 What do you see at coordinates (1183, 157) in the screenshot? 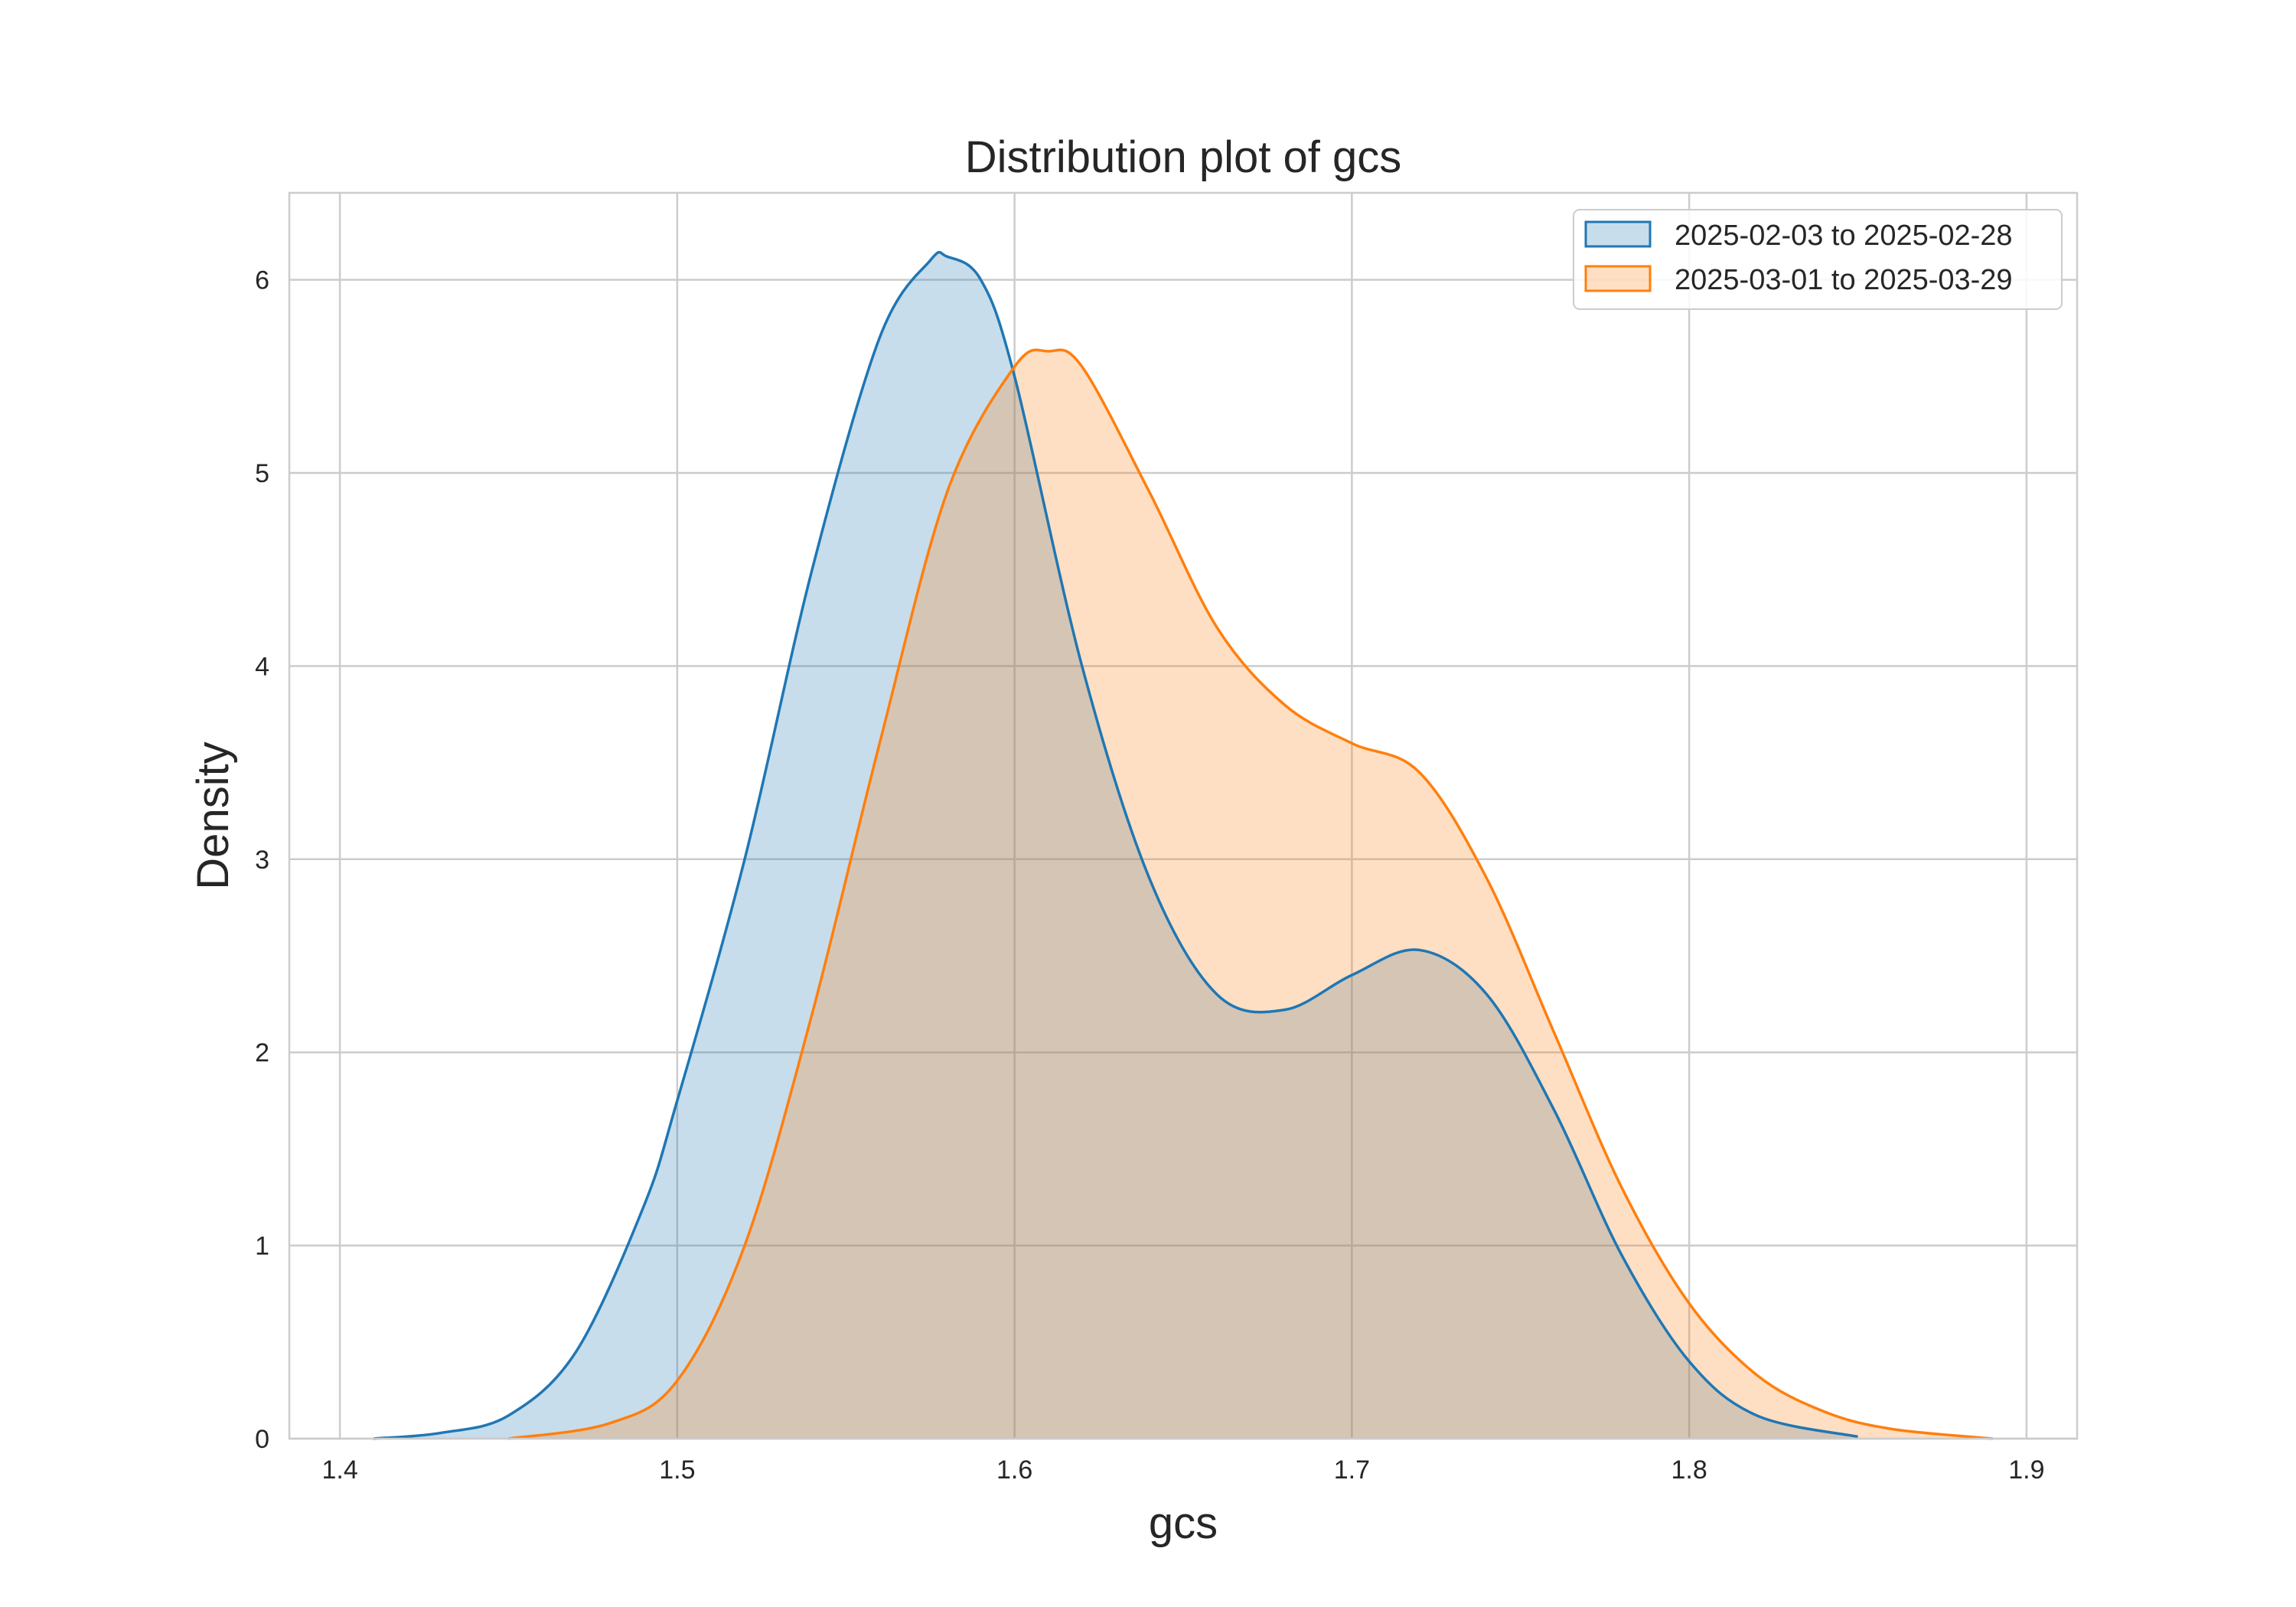
I see `chart-title: Distribution plot of gcs` at bounding box center [1183, 157].